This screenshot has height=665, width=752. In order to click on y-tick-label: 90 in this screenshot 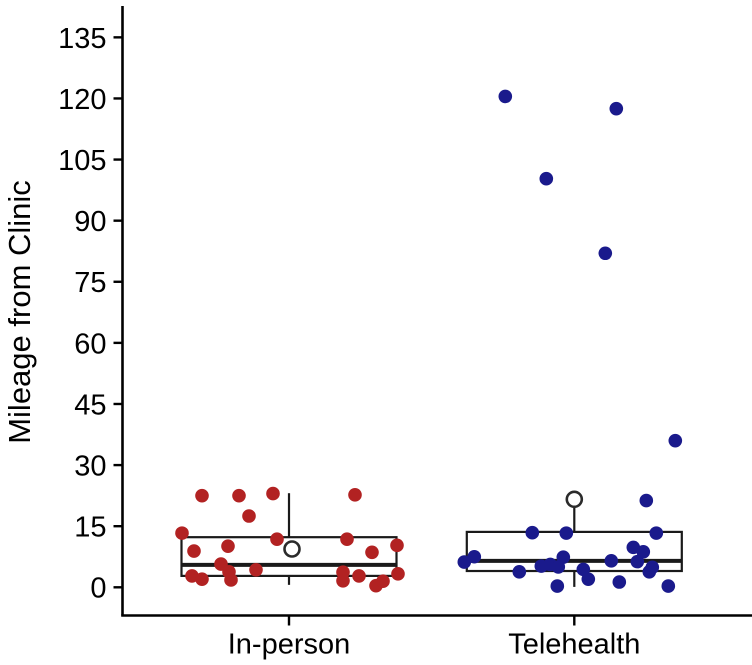, I will do `click(90, 222)`.